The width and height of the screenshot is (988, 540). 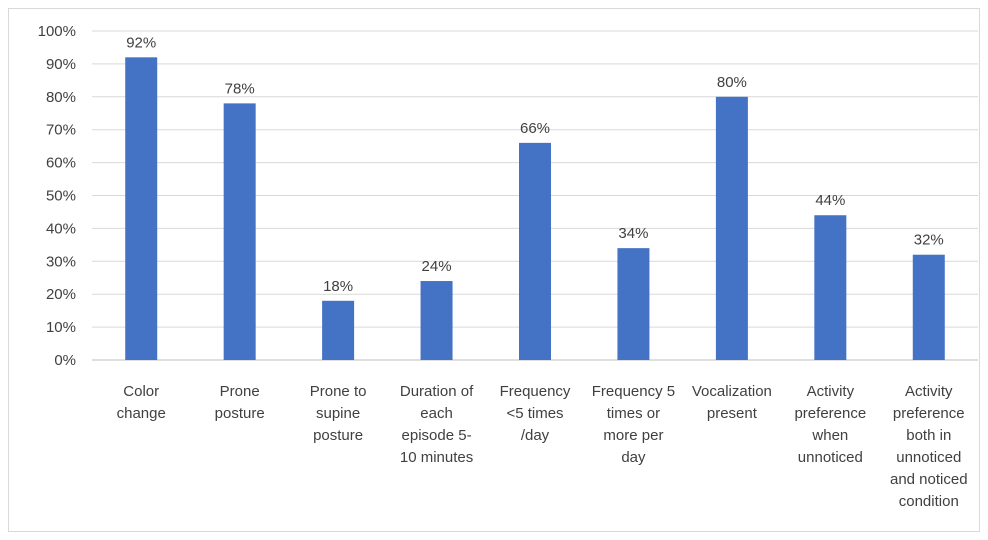 What do you see at coordinates (240, 88) in the screenshot?
I see `data-label: 78%` at bounding box center [240, 88].